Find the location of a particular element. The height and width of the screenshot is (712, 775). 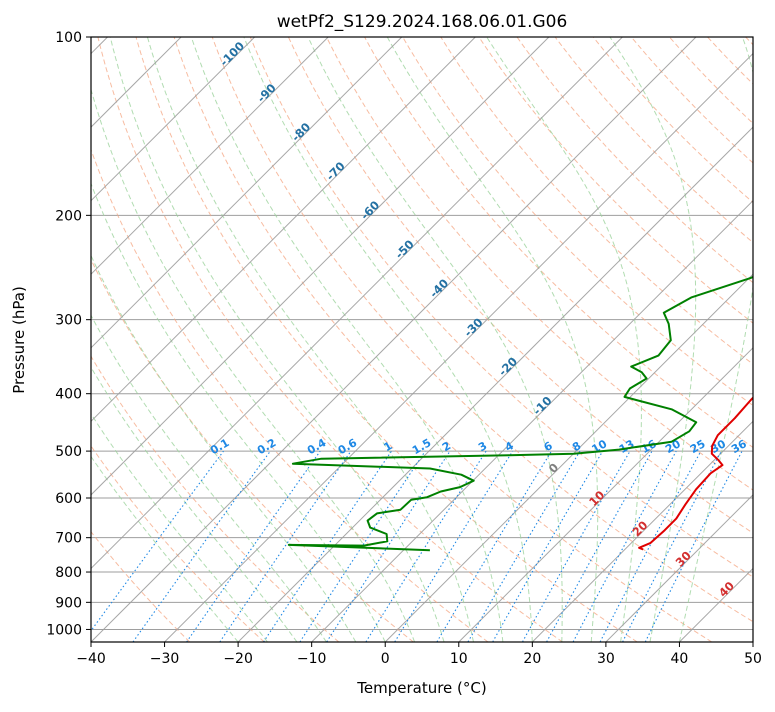

x-tick-label: −30 is located at coordinates (165, 659).